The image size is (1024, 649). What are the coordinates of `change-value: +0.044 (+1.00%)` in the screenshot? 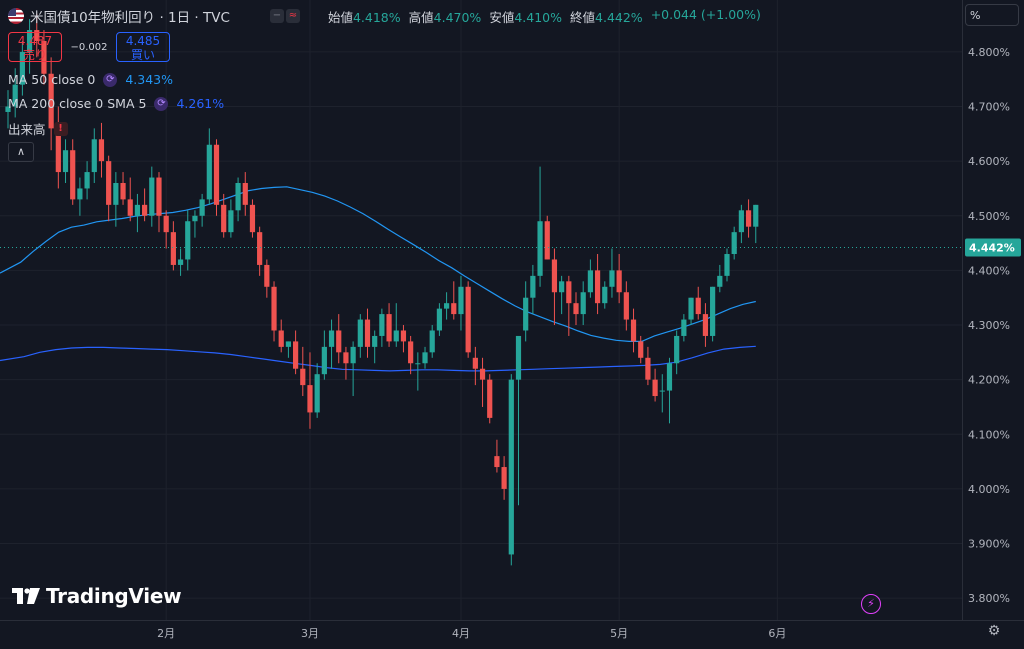 It's located at (705, 14).